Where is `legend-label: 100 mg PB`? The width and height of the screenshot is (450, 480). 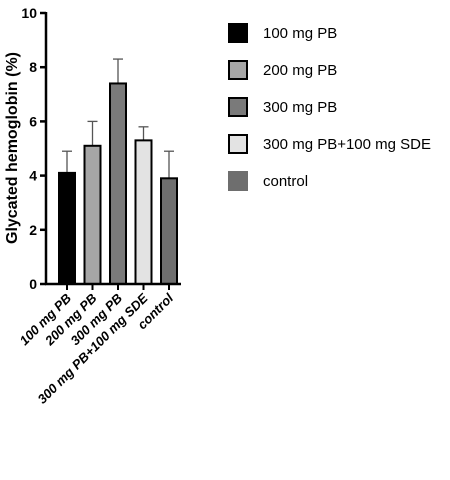
legend-label: 100 mg PB is located at coordinates (300, 33).